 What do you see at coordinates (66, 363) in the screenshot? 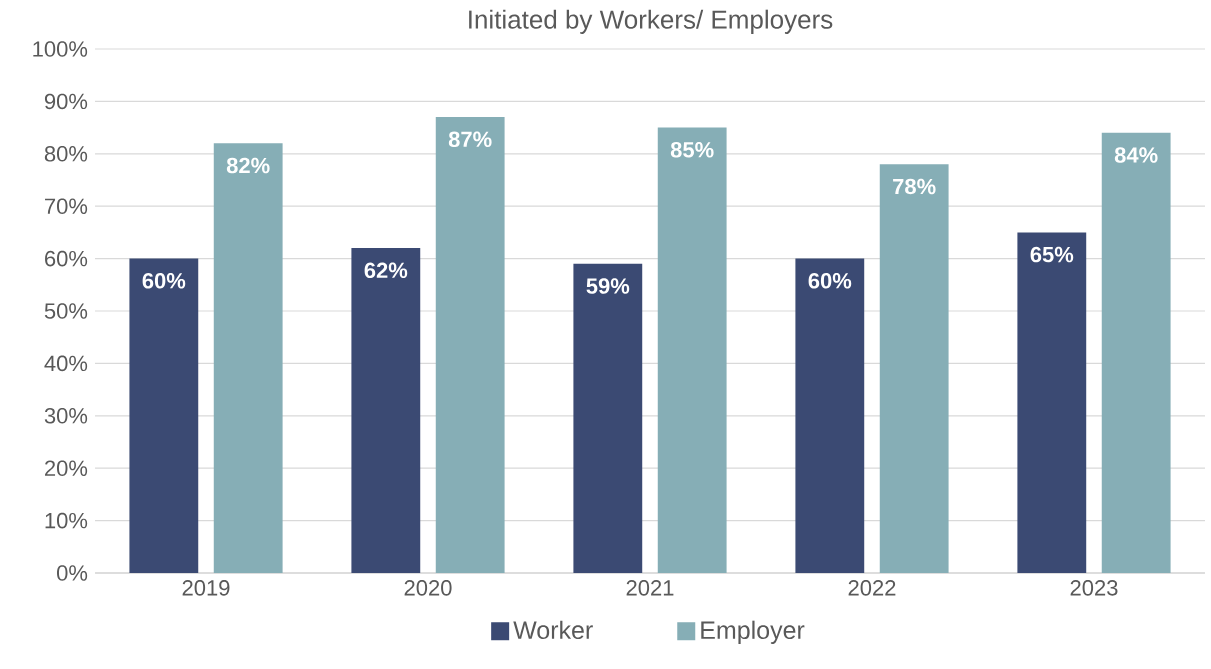
I see `y-tick-label: 40%` at bounding box center [66, 363].